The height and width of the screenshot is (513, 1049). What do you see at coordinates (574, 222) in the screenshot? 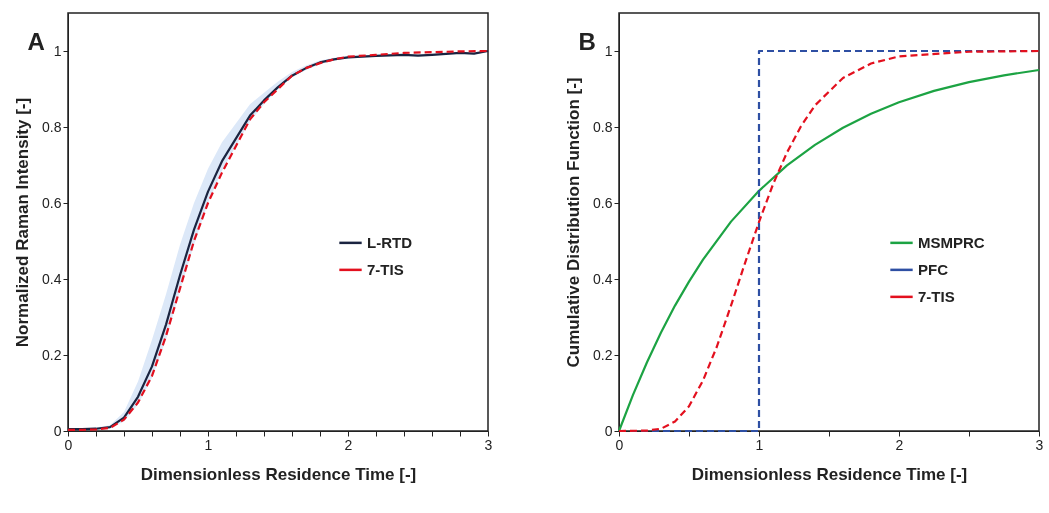
I see `y-axis-title: Cumulative Distribution Function [-]` at bounding box center [574, 222].